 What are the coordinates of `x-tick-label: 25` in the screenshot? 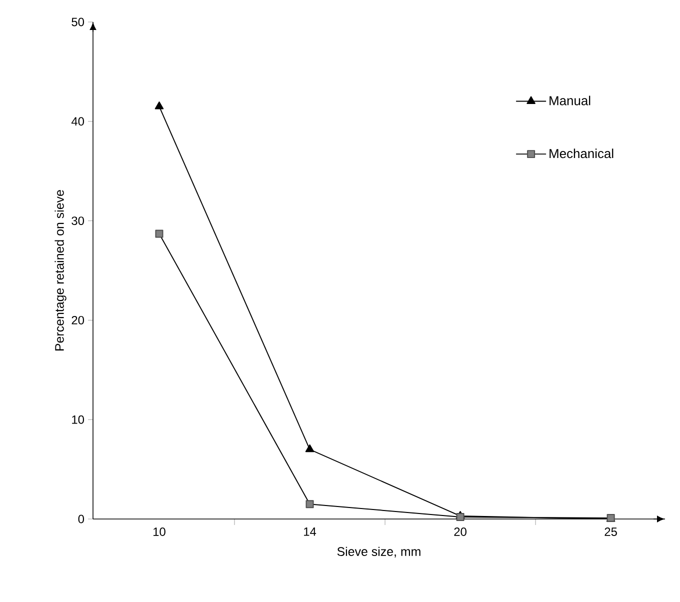 It's located at (610, 532).